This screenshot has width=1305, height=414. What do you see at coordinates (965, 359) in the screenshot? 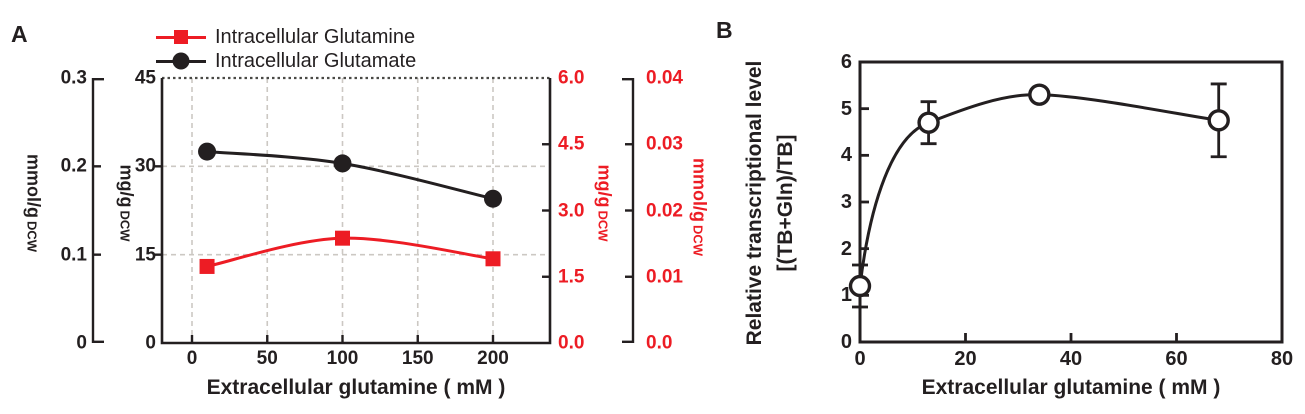
I see `panel-b-x-tick-label: 20` at bounding box center [965, 359].